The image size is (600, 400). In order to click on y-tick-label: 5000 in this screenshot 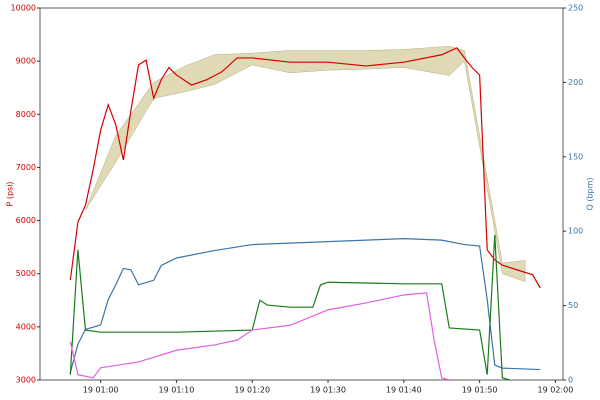, I will do `click(26, 273)`.